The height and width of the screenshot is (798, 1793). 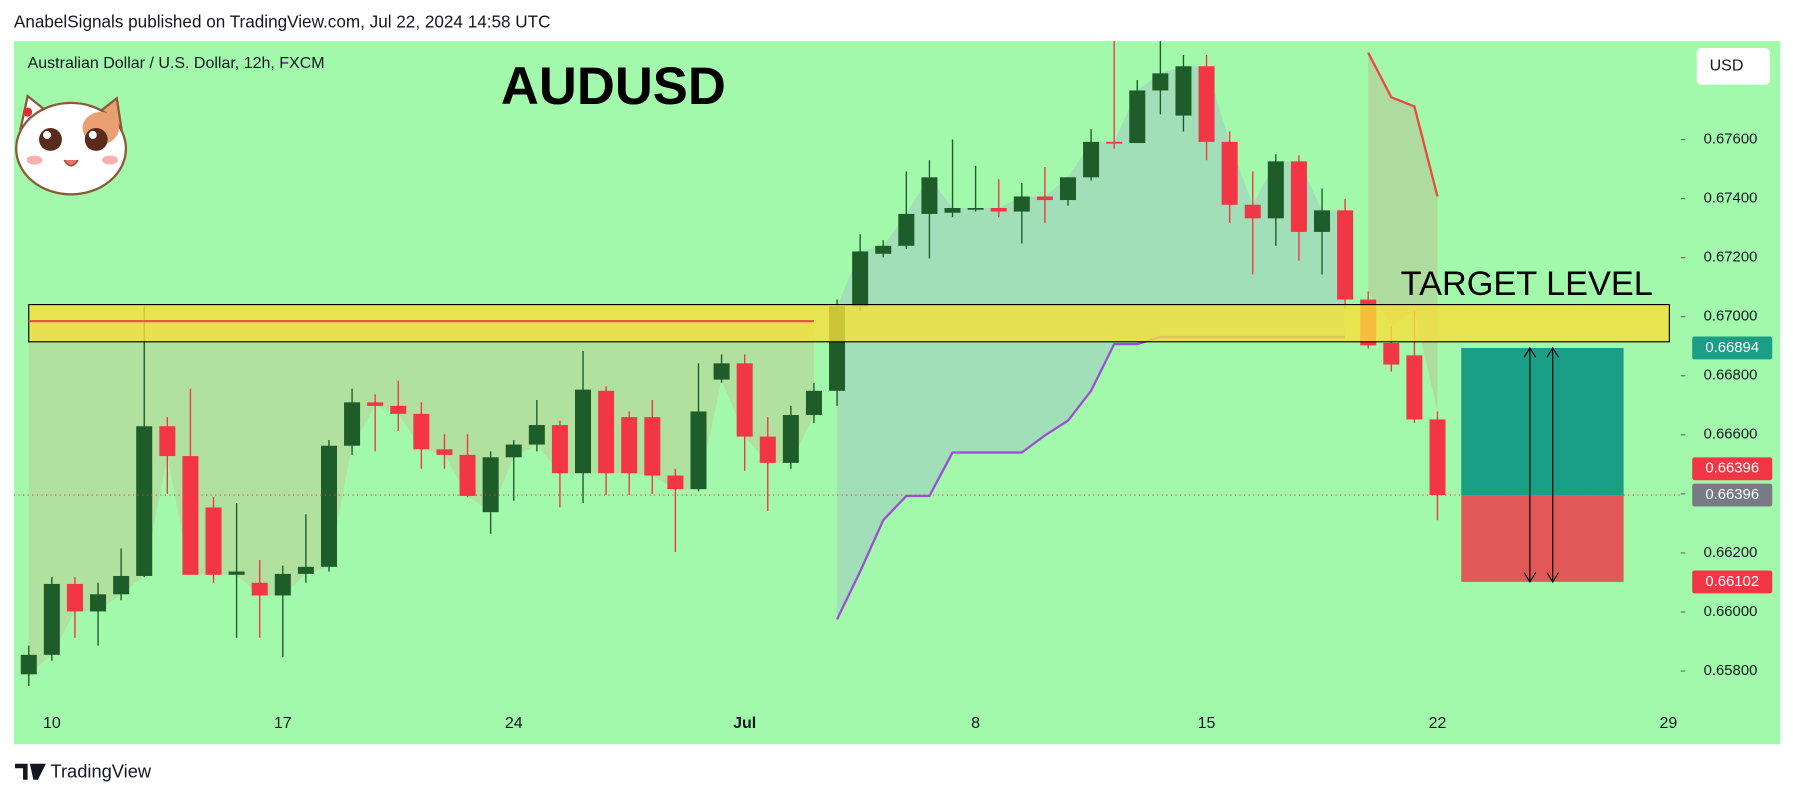 I want to click on brand: TradingView, so click(x=100, y=771).